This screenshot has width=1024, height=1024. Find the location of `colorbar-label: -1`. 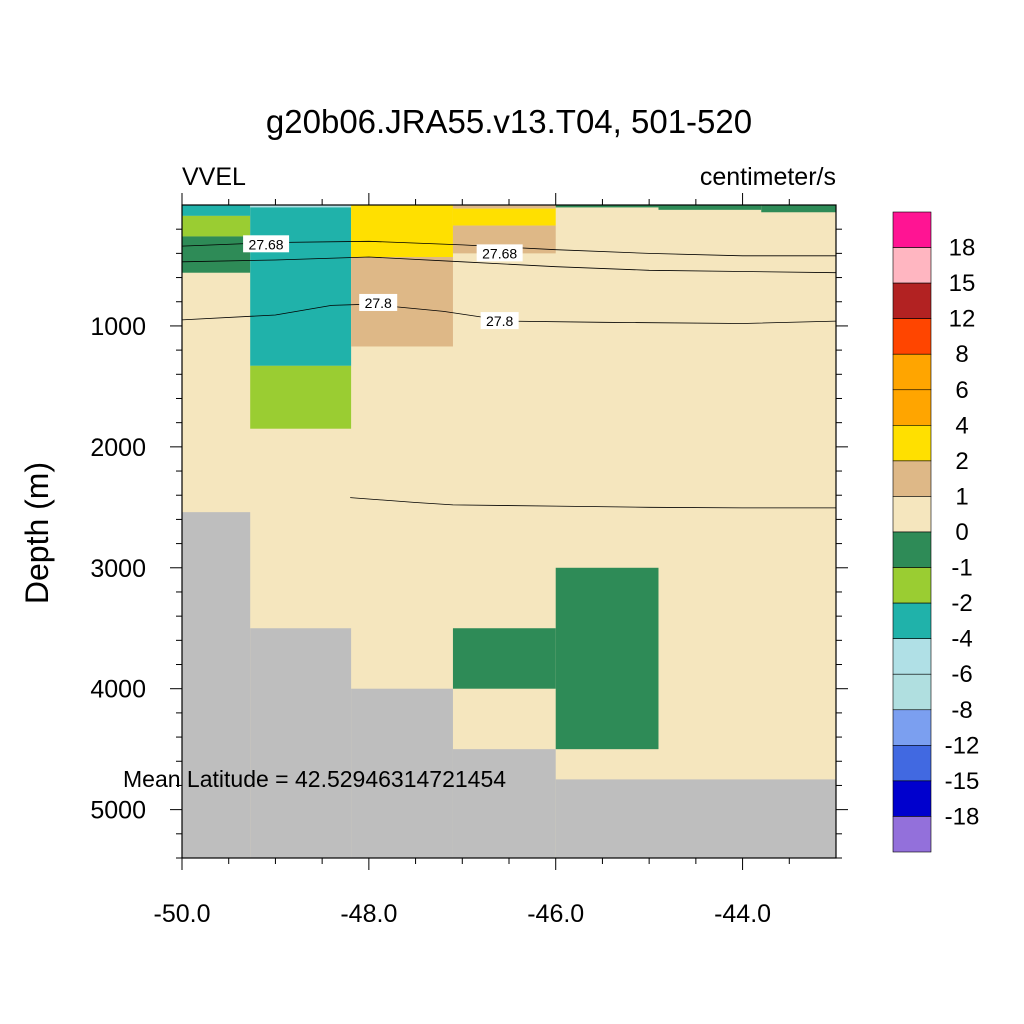

colorbar-label: -1 is located at coordinates (961, 568).